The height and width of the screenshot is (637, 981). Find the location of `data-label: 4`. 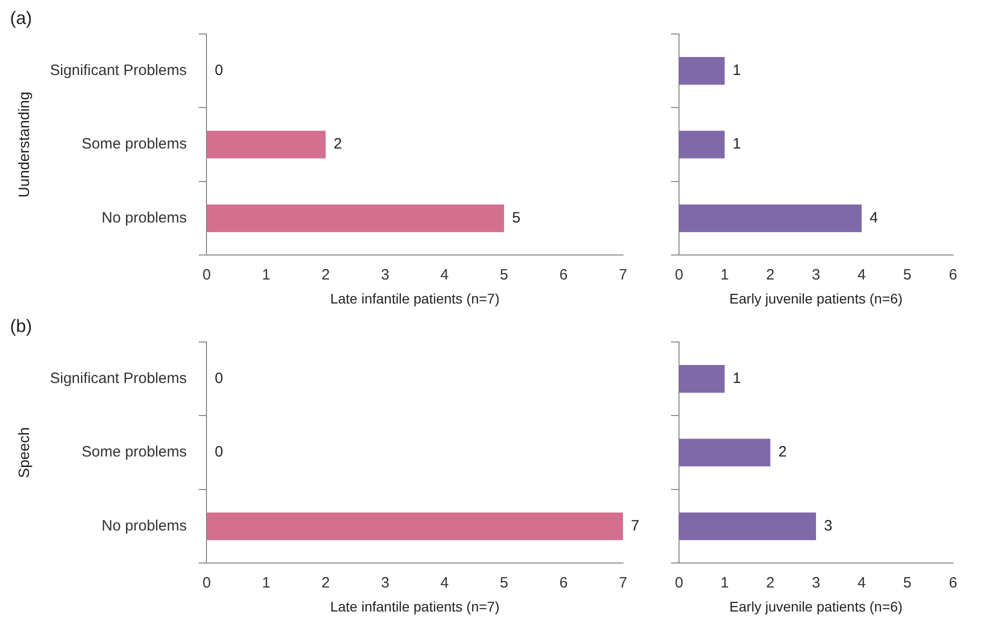

data-label: 4 is located at coordinates (874, 217).